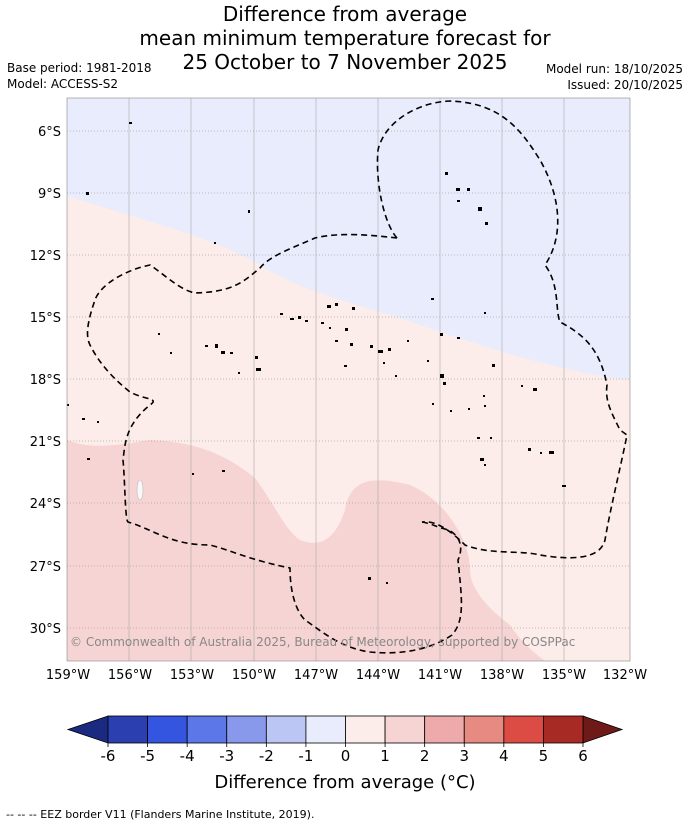 The width and height of the screenshot is (690, 827). What do you see at coordinates (440, 675) in the screenshot?
I see `lon-label: 141°W` at bounding box center [440, 675].